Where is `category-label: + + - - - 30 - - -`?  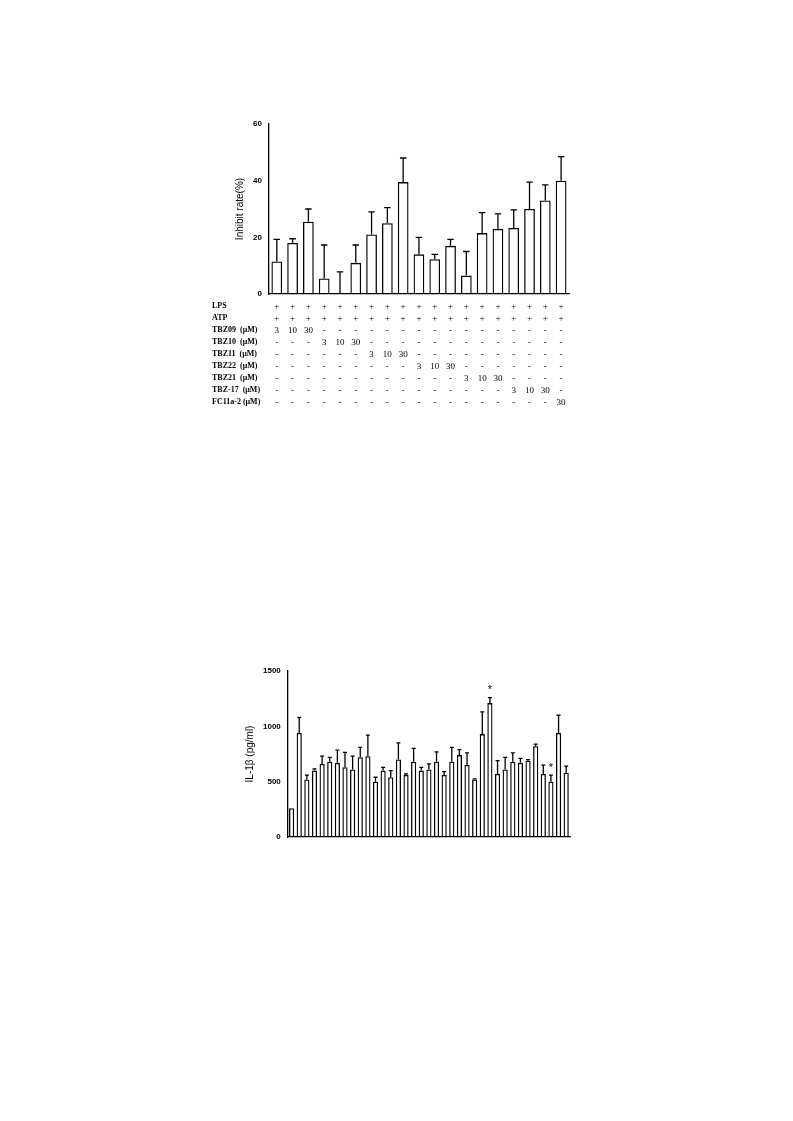
category-label: + + - - - 30 - - - is located at coordinates (451, 354).